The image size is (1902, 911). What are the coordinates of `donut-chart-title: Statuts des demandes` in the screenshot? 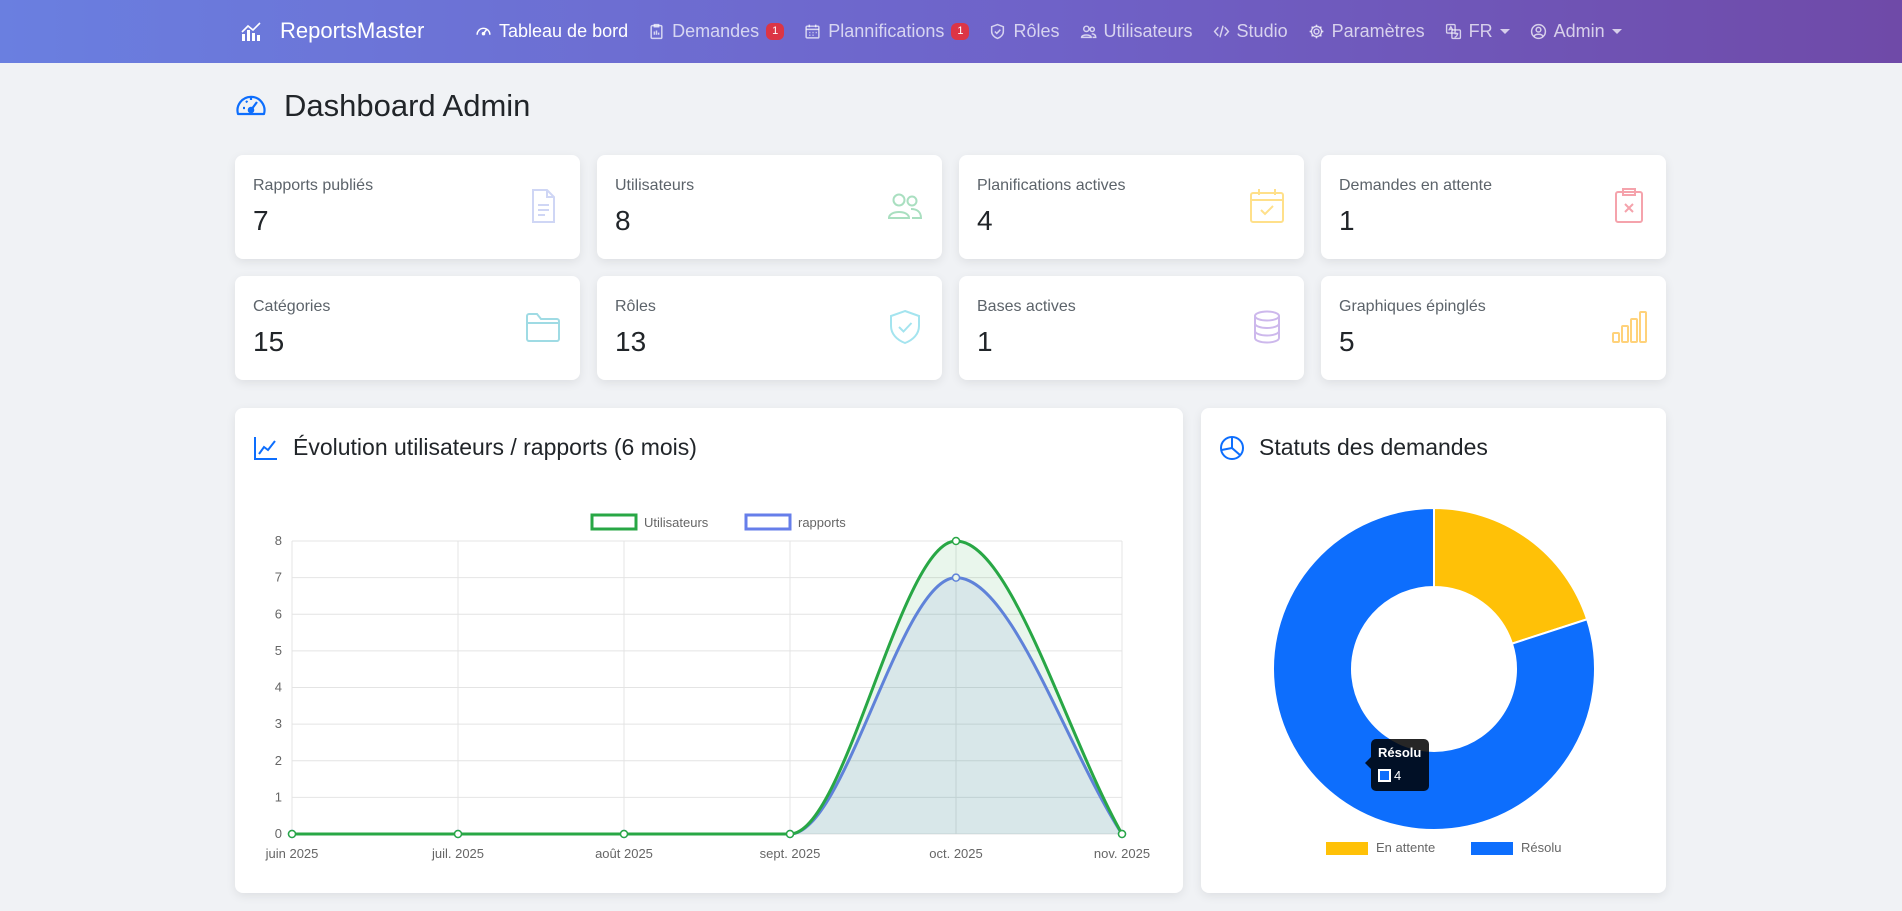 It's located at (1353, 447).